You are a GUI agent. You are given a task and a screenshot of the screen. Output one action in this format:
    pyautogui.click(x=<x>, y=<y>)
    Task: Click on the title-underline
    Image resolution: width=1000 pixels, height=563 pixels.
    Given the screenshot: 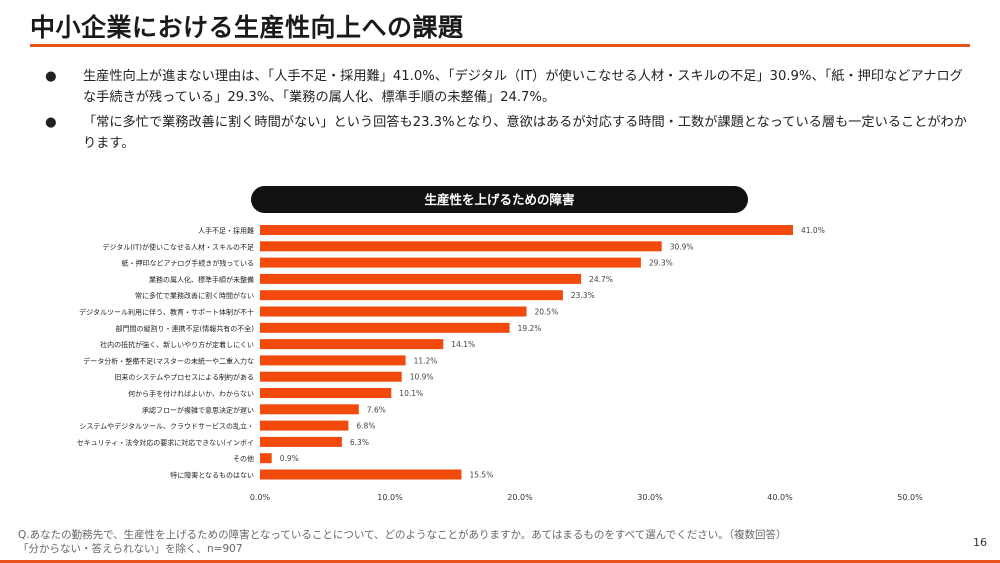 What is the action you would take?
    pyautogui.click(x=500, y=45)
    